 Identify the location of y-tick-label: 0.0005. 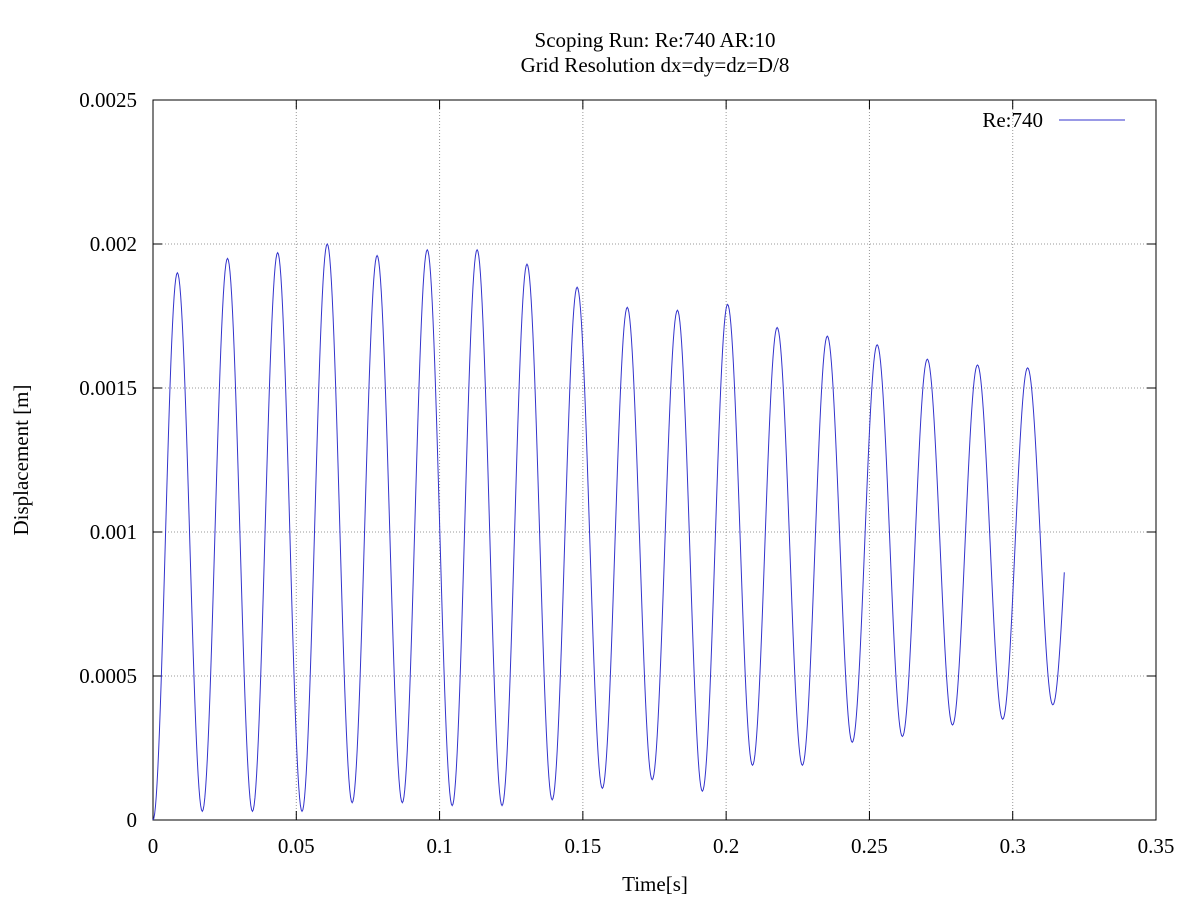
(108, 676).